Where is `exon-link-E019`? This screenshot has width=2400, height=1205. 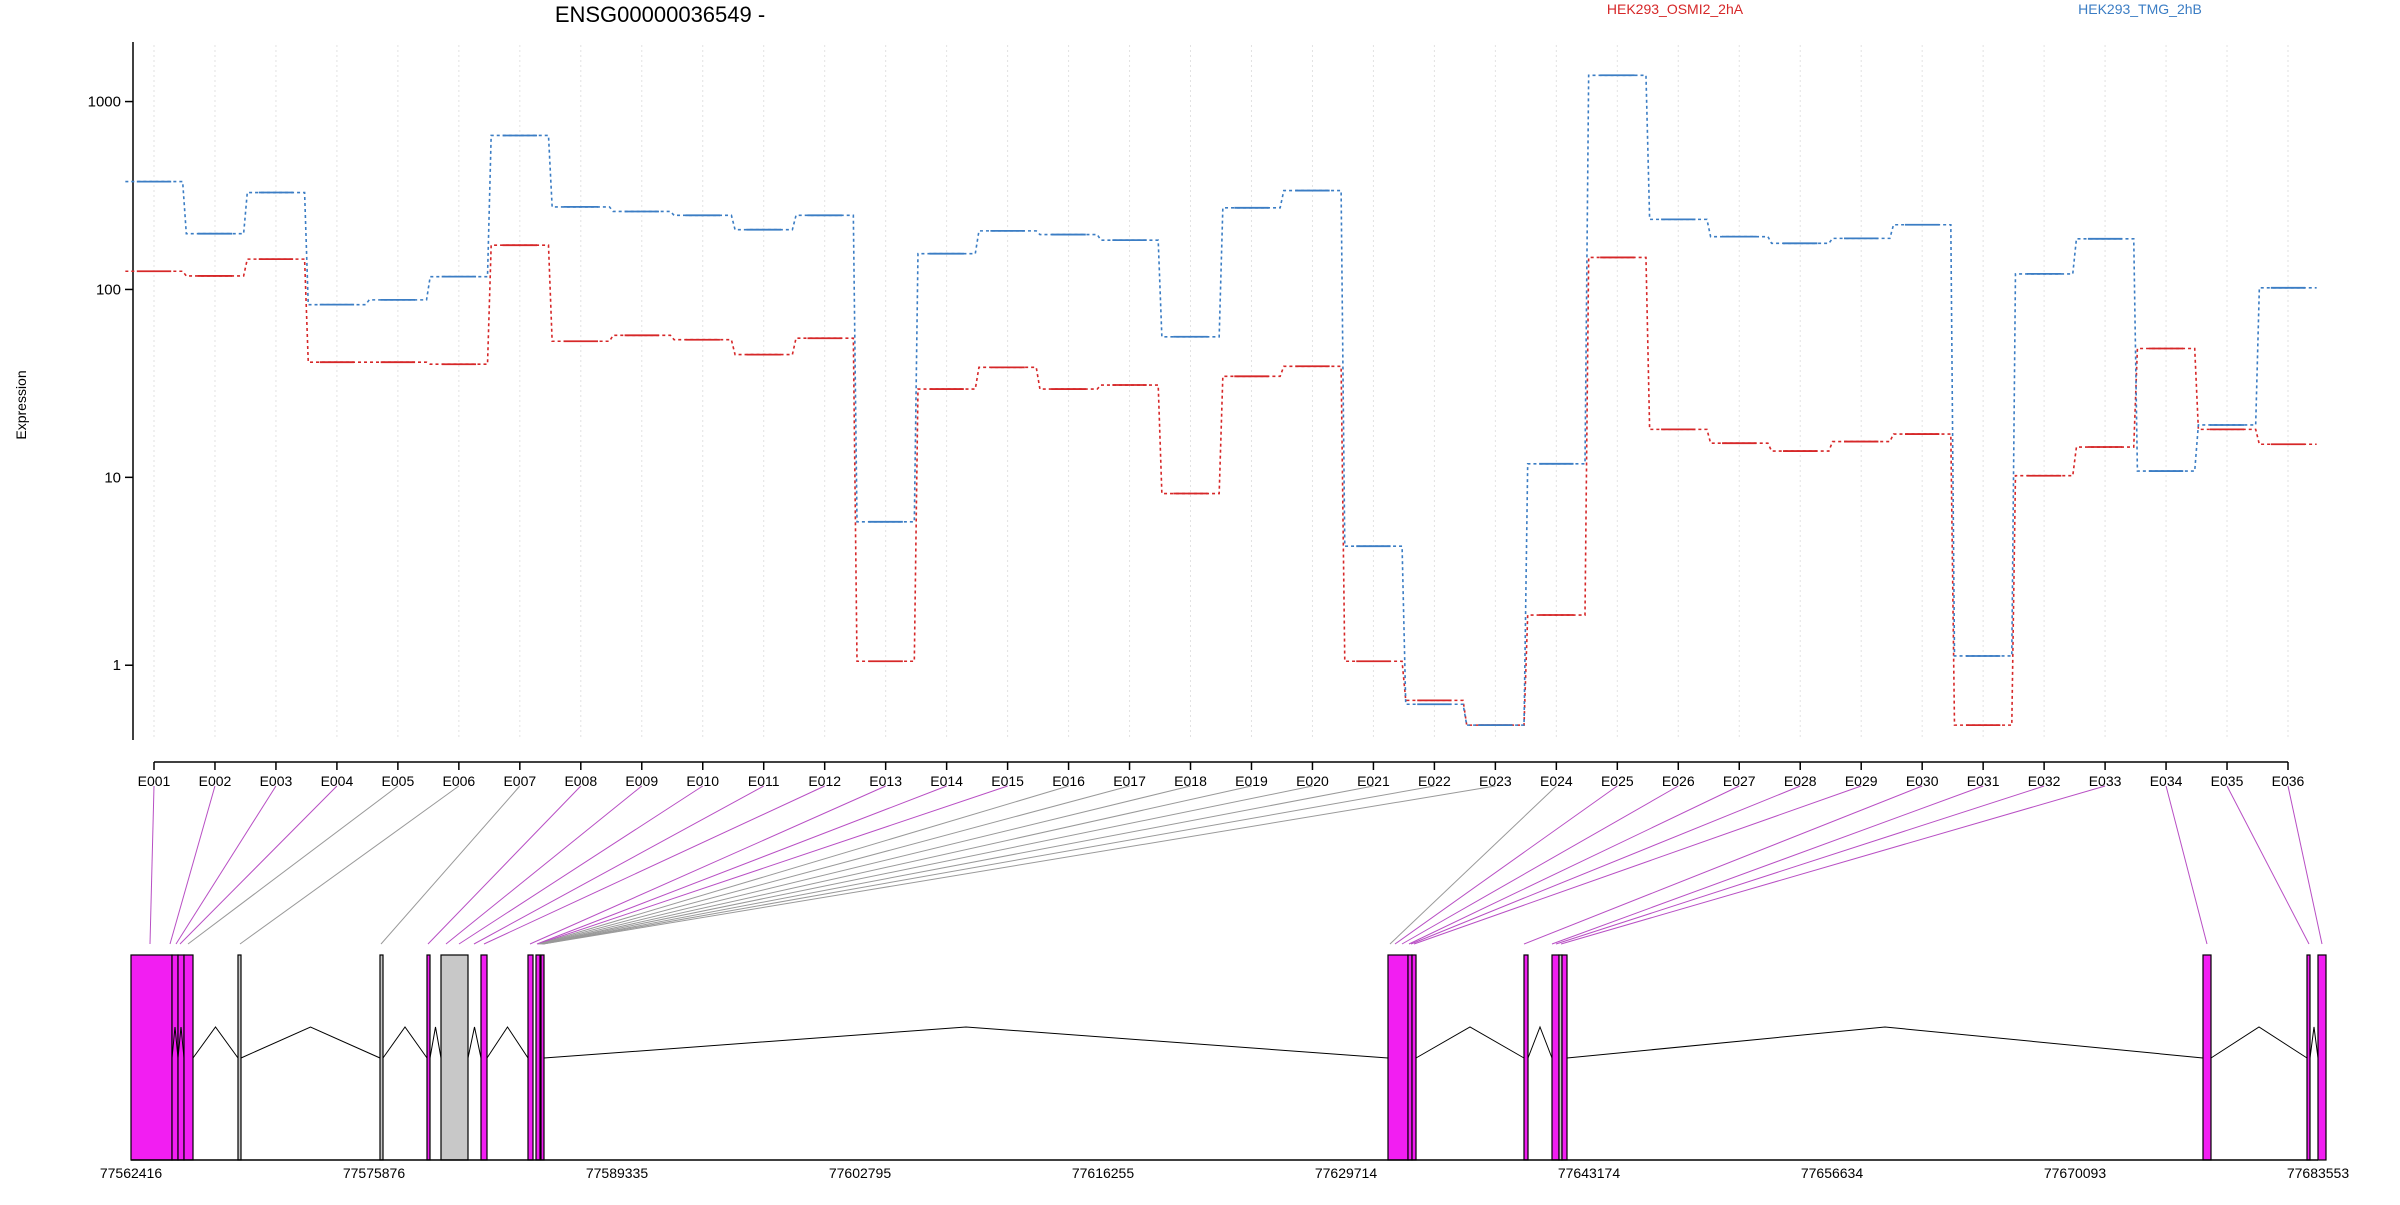
exon-link-E019 is located at coordinates (896, 865).